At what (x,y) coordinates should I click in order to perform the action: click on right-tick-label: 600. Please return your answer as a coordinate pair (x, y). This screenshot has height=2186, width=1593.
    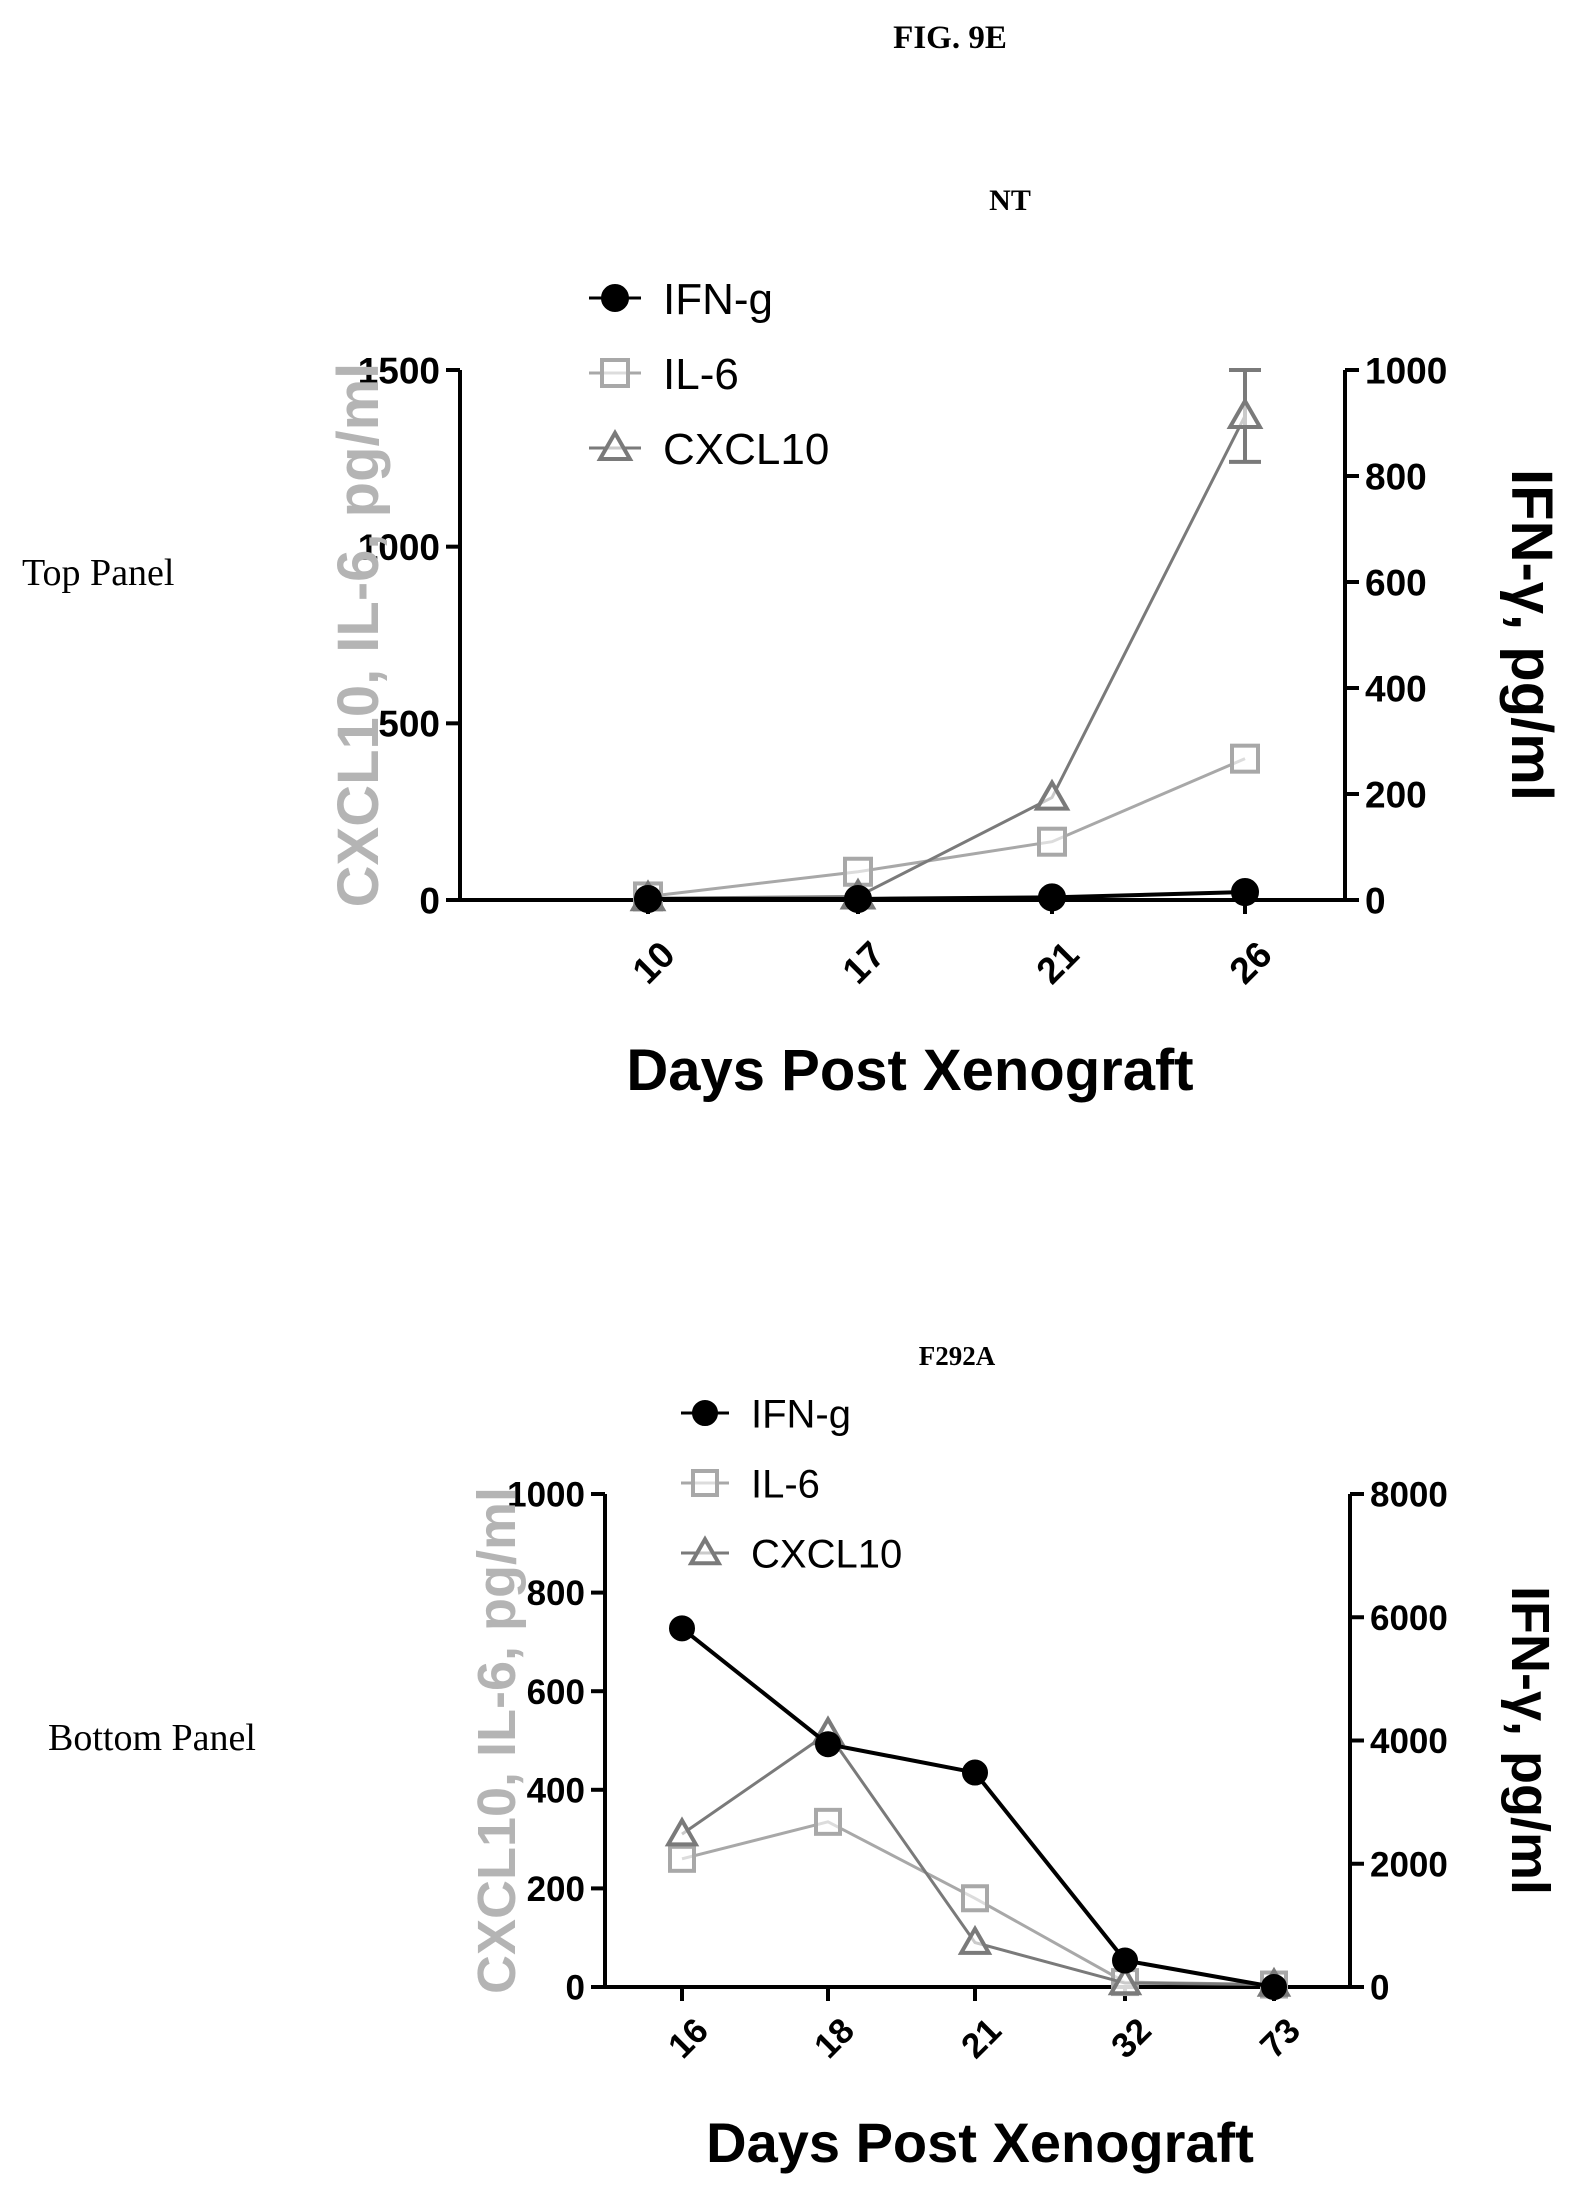
    Looking at the image, I should click on (1396, 582).